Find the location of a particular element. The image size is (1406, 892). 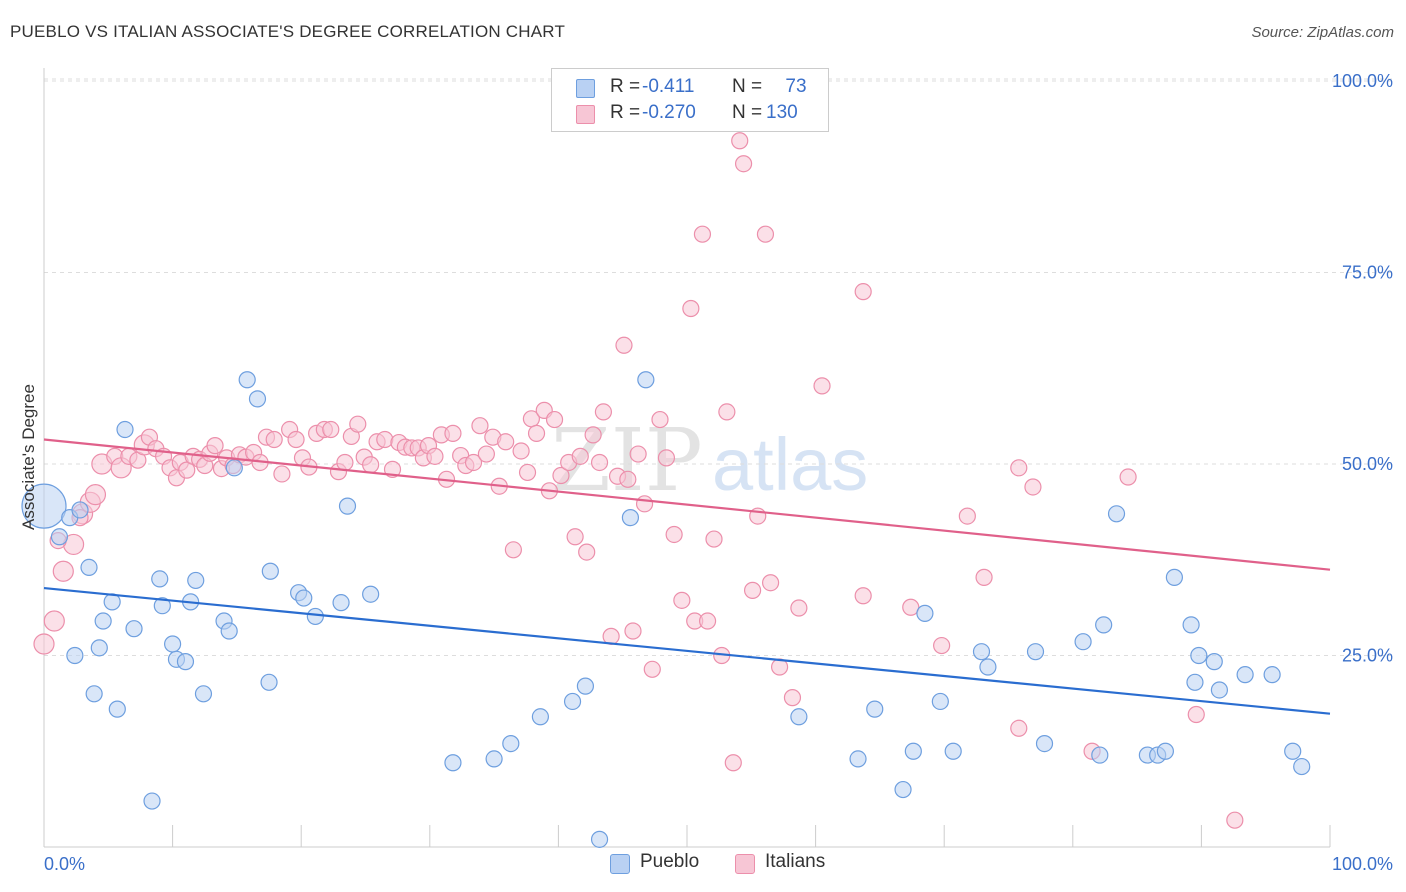

y-tick-label: 50.0% is located at coordinates (1367, 464).